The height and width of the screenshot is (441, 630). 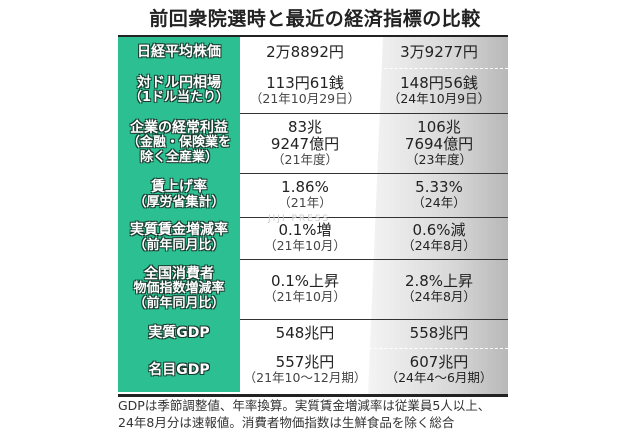 I want to click on prev-value: 557兆円, so click(x=305, y=362).